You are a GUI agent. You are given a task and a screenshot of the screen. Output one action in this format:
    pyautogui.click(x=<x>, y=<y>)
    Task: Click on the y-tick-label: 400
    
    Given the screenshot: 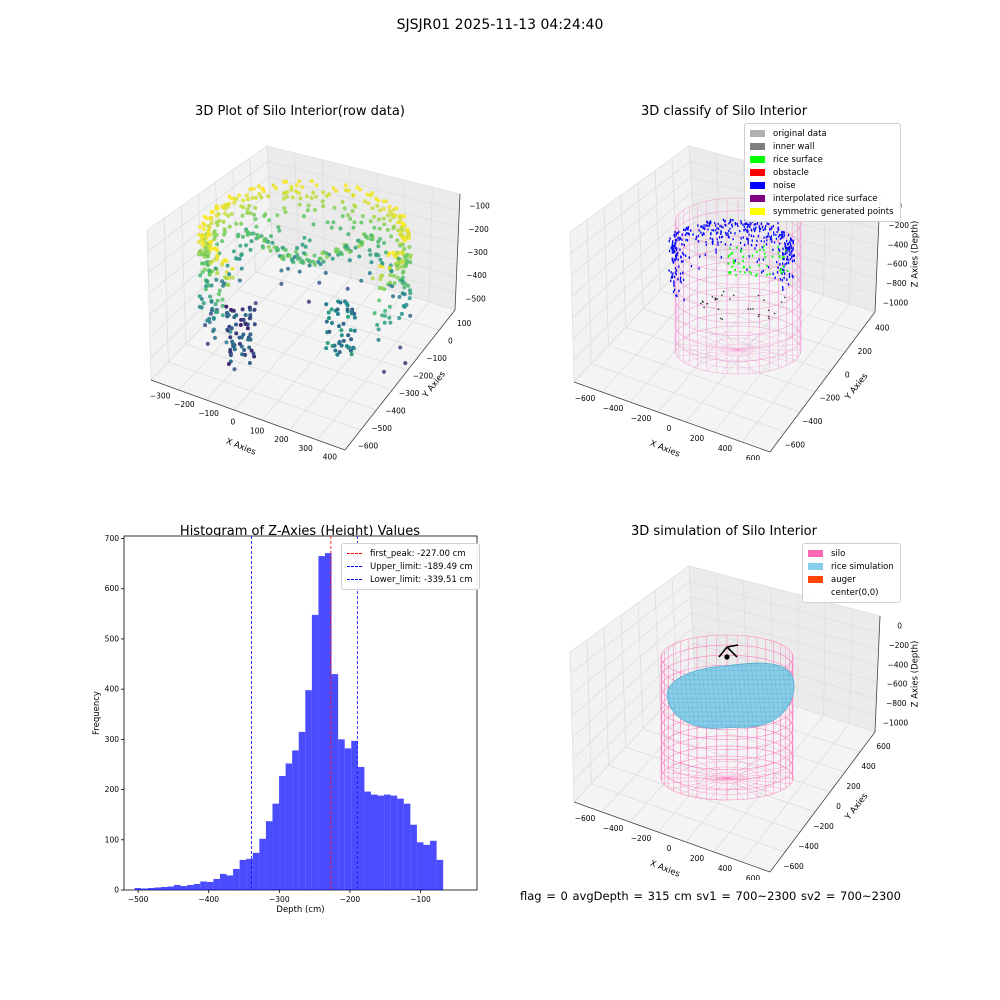 What is the action you would take?
    pyautogui.click(x=868, y=766)
    